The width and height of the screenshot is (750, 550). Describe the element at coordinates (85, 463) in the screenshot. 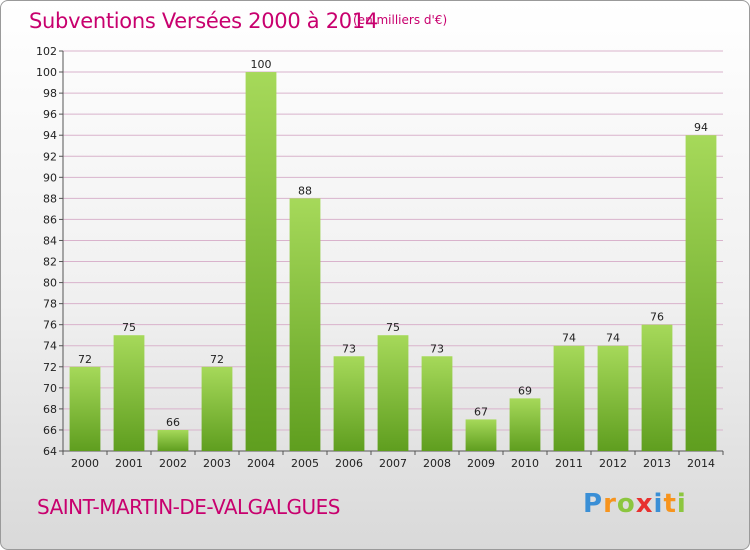

I see `x-tick-label: 2000` at that location.